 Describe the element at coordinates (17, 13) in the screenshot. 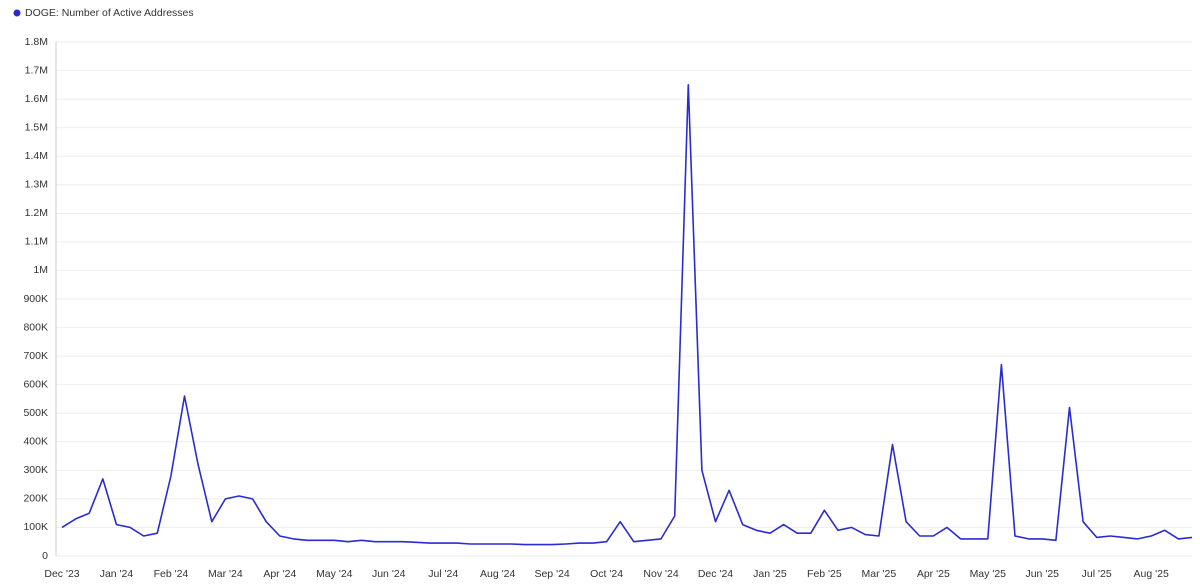

I see `legend-marker` at that location.